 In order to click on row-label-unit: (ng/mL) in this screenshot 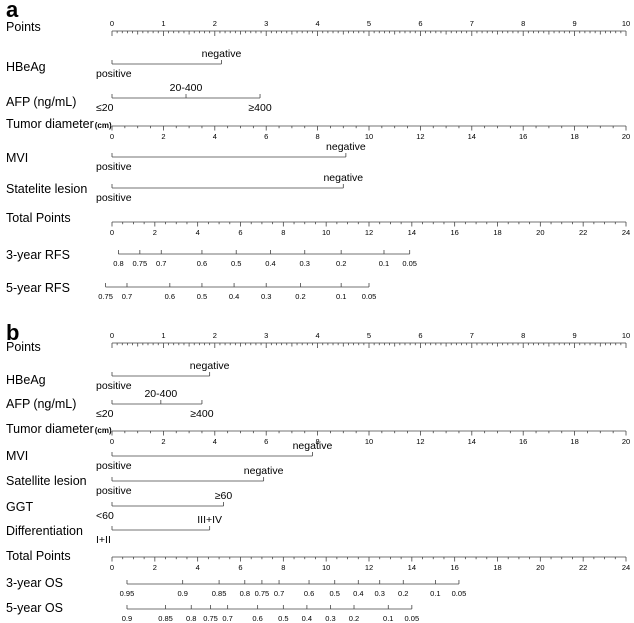, I will do `click(54, 404)`.